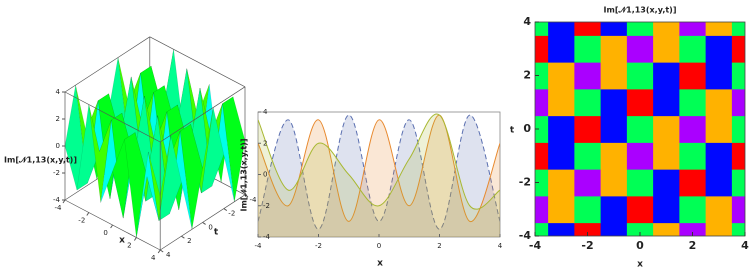 The width and height of the screenshot is (756, 271). What do you see at coordinates (527, 21) in the screenshot?
I see `y-tick-label: 4` at bounding box center [527, 21].